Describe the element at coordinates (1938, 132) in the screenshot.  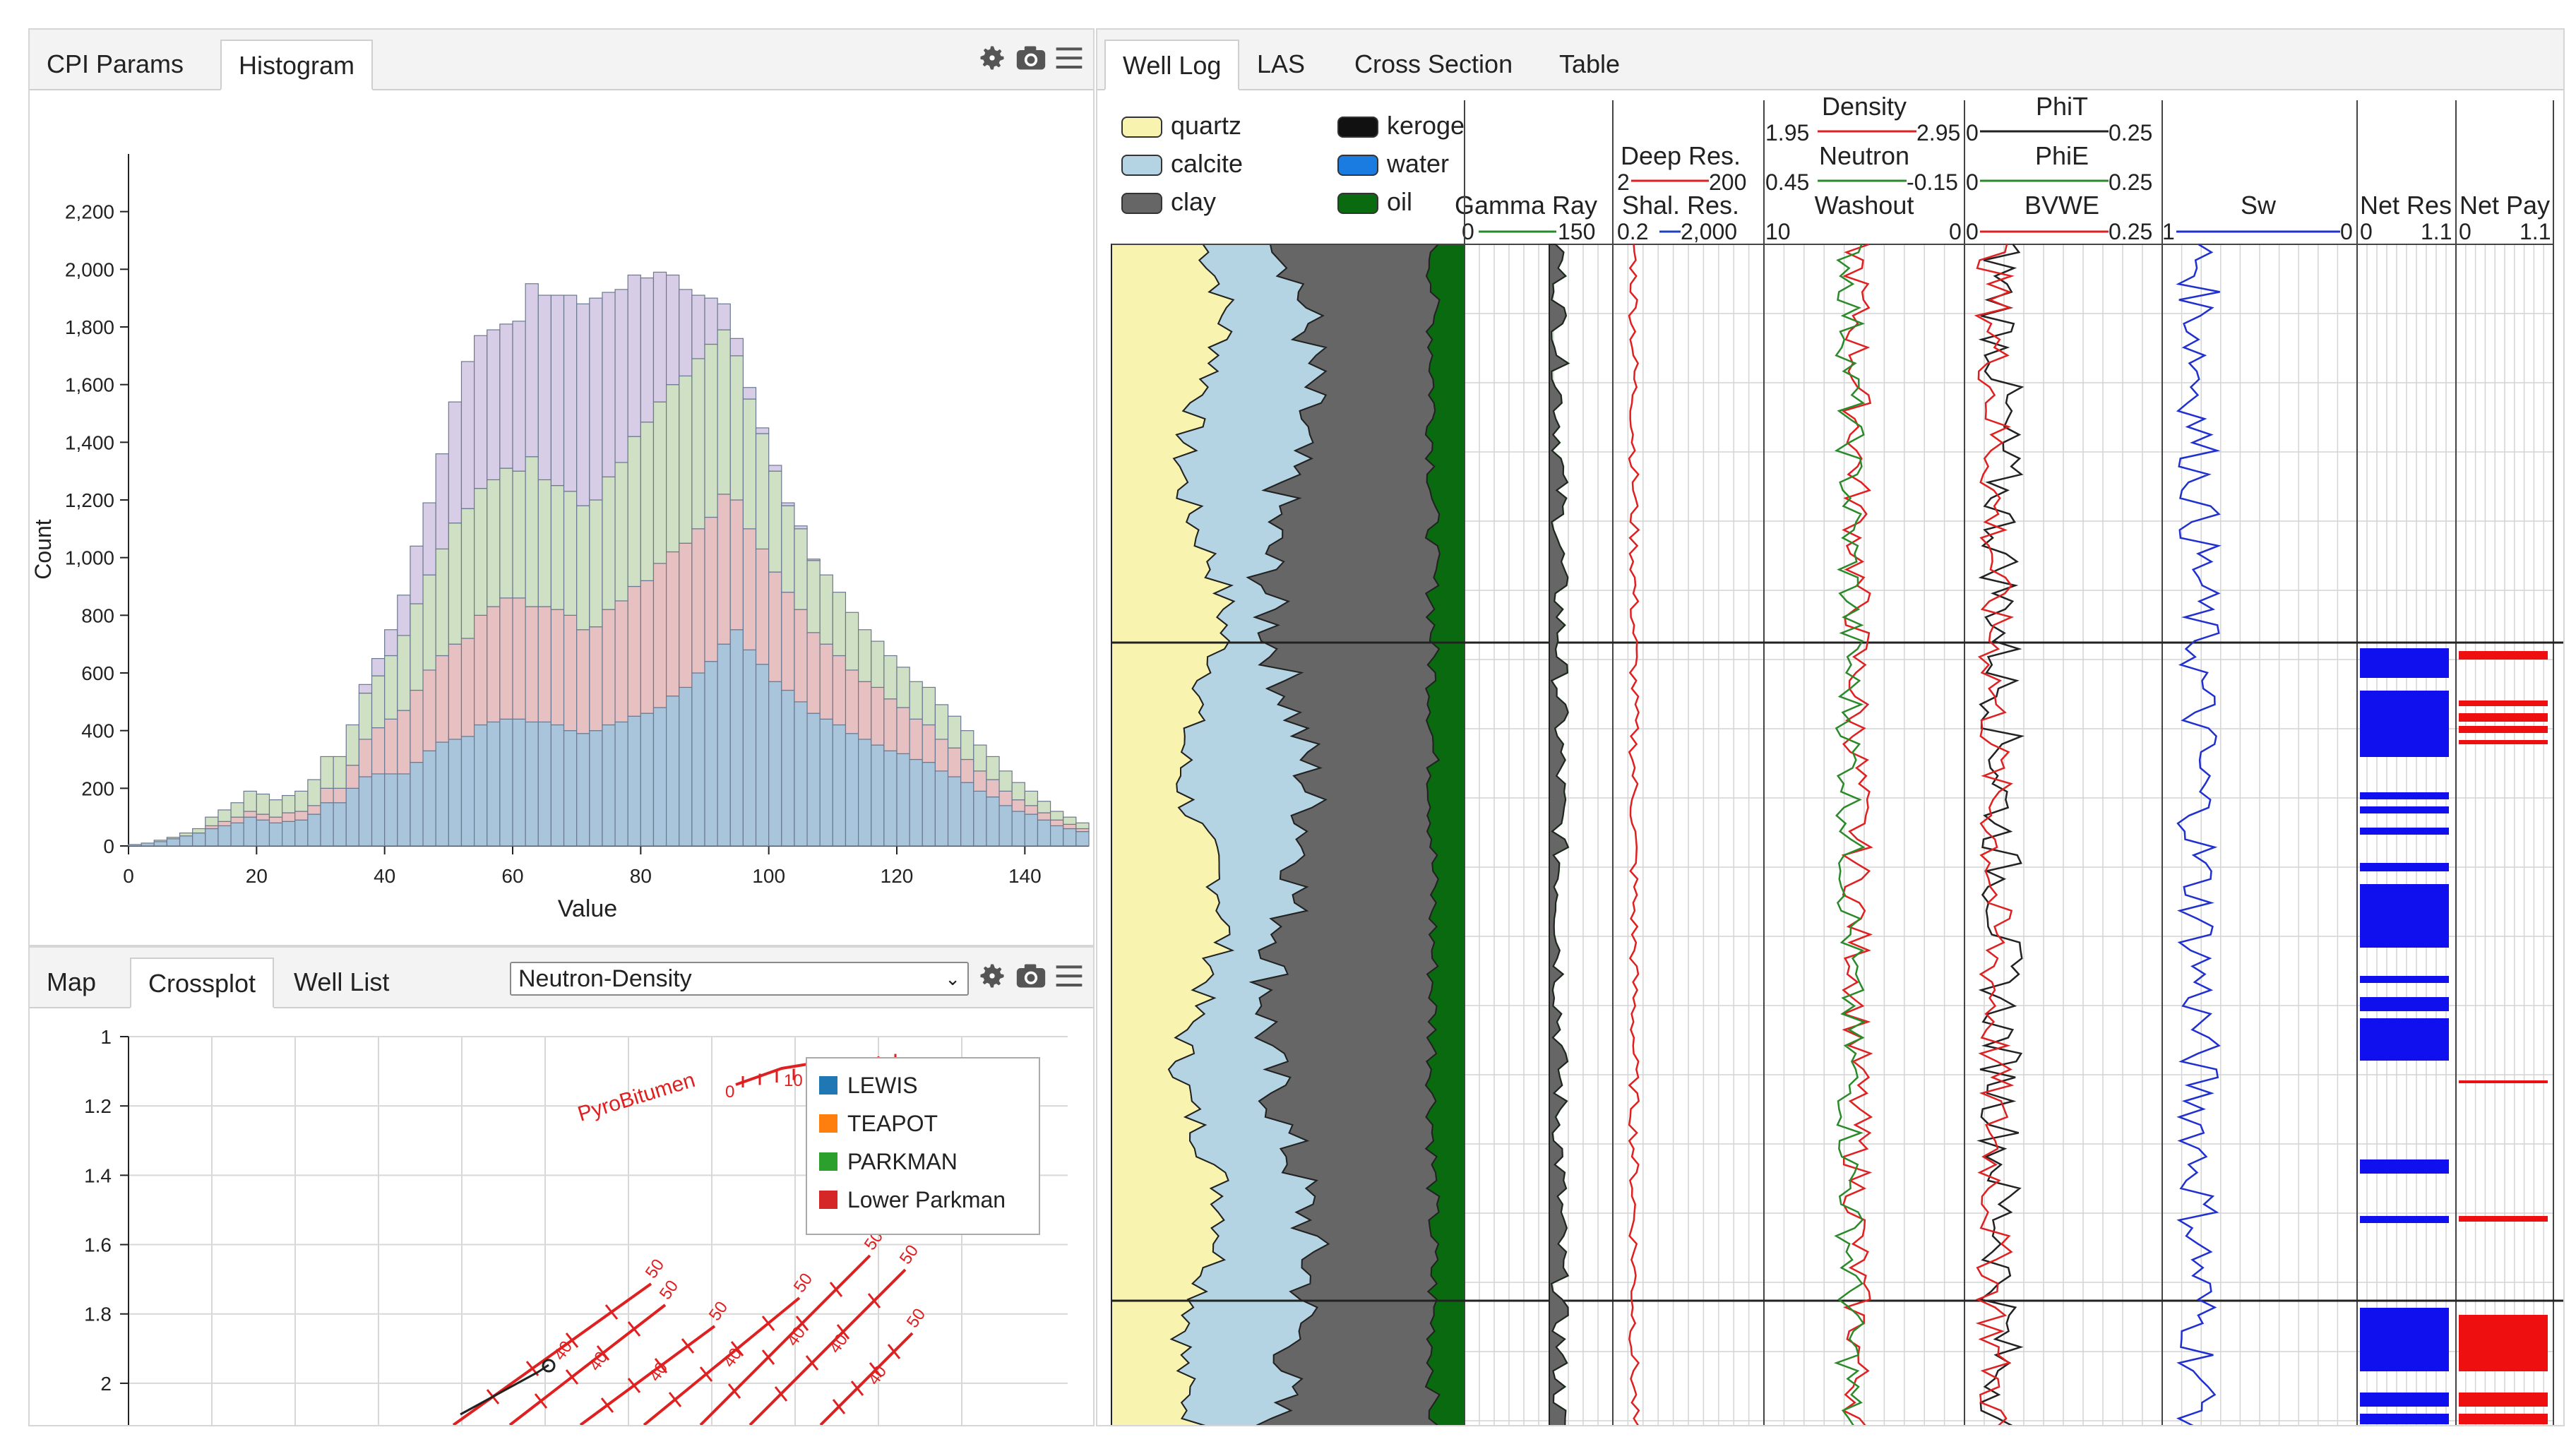
I see `density-max: 2.95` at that location.